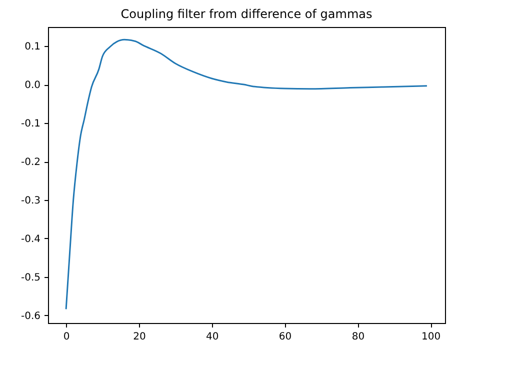 Image resolution: width=512 pixels, height=384 pixels. What do you see at coordinates (212, 337) in the screenshot?
I see `x-tick-label: 40` at bounding box center [212, 337].